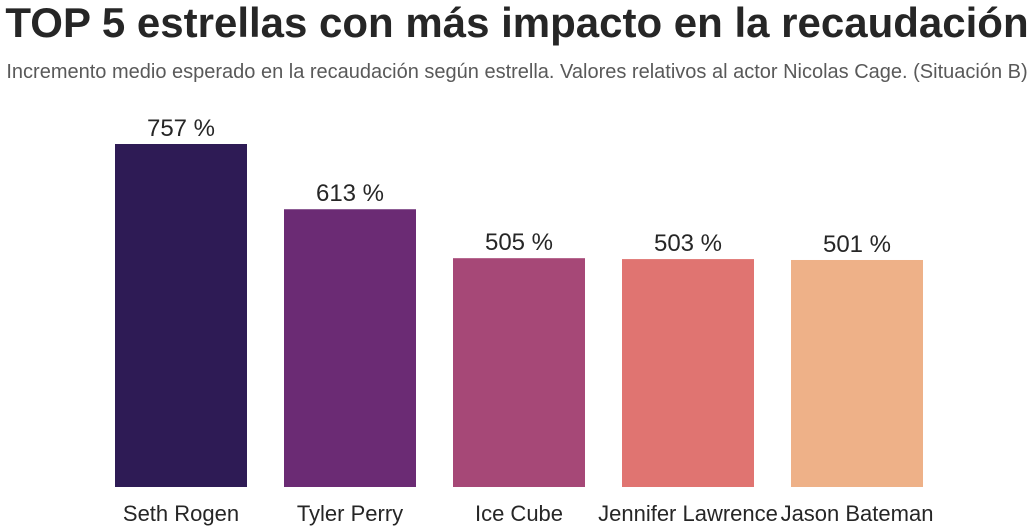 The image size is (1035, 531). Describe the element at coordinates (181, 513) in the screenshot. I see `x-tick-label: Seth Rogen` at that location.